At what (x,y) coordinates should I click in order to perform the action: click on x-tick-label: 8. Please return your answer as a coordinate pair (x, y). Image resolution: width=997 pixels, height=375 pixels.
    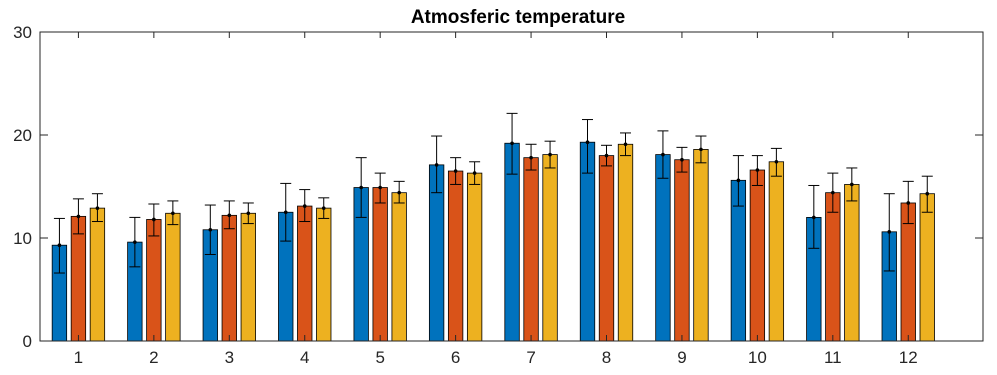
    Looking at the image, I should click on (606, 357).